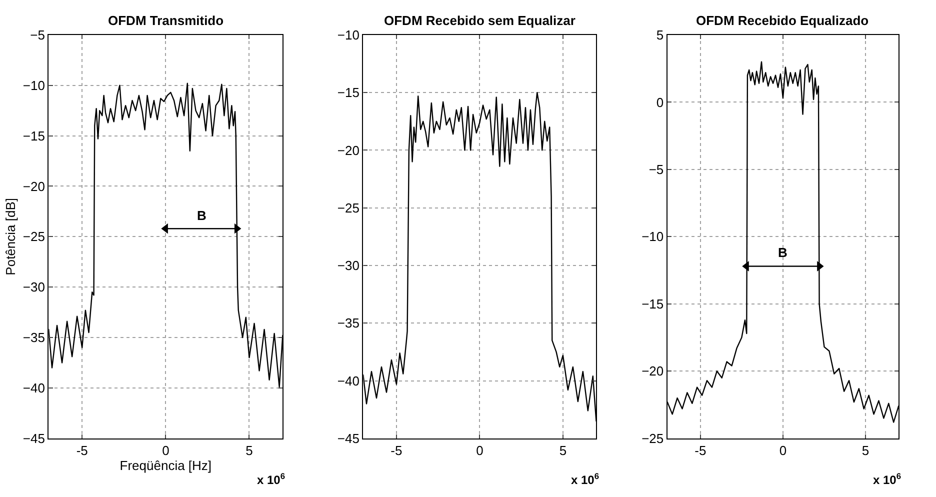 The width and height of the screenshot is (936, 497). What do you see at coordinates (10, 237) in the screenshot?
I see `y-axis-title: Potência [dB]` at bounding box center [10, 237].